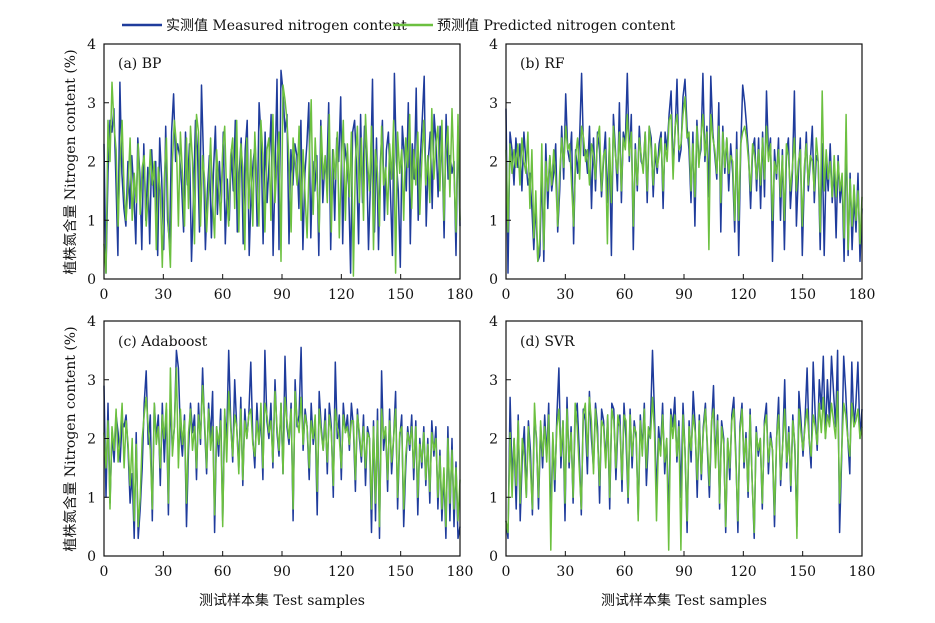 The width and height of the screenshot is (935, 623). Describe the element at coordinates (542, 64) in the screenshot. I see `panel-label: (b) RF` at that location.